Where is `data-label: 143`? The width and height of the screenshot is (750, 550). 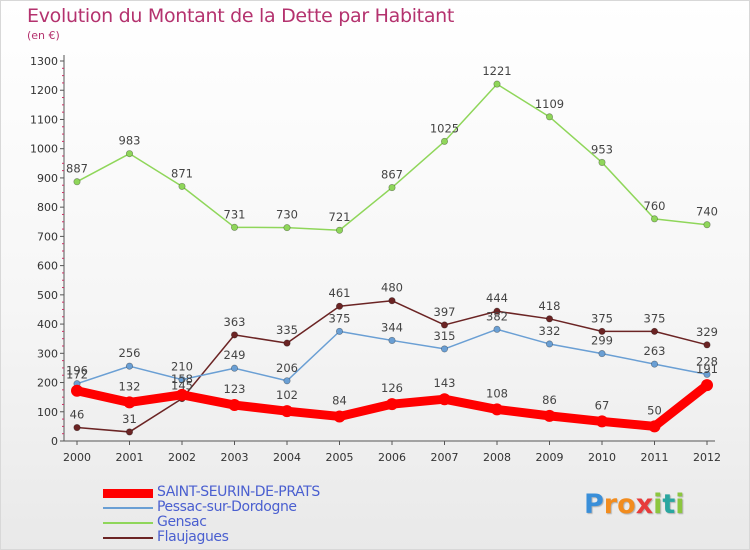 data-label: 143 is located at coordinates (445, 383).